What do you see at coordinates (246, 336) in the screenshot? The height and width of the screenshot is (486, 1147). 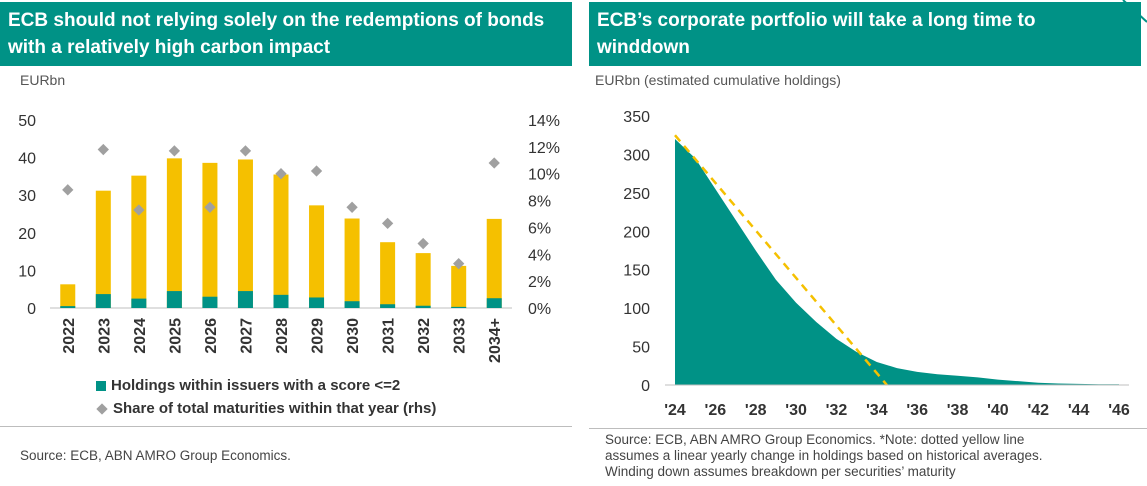 I see `x-tick-label: 2027` at bounding box center [246, 336].